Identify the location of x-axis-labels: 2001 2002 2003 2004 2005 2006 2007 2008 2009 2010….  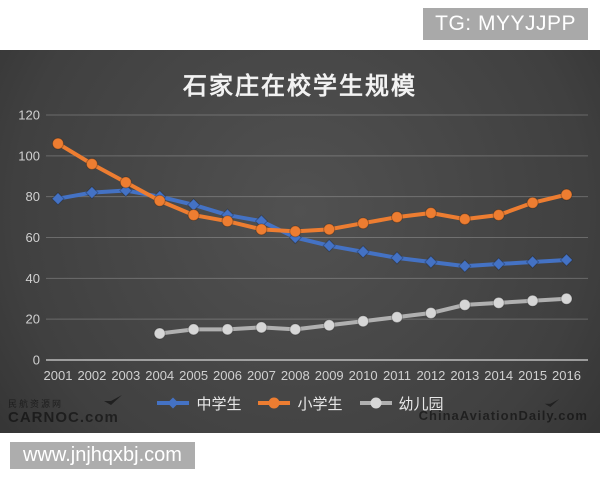
(312, 375).